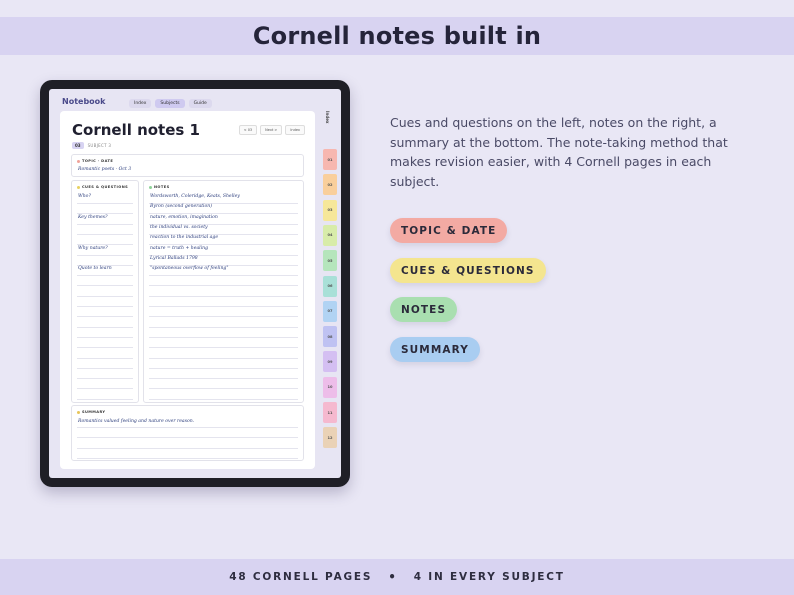  I want to click on page-title: Cornell notes built in, so click(397, 36).